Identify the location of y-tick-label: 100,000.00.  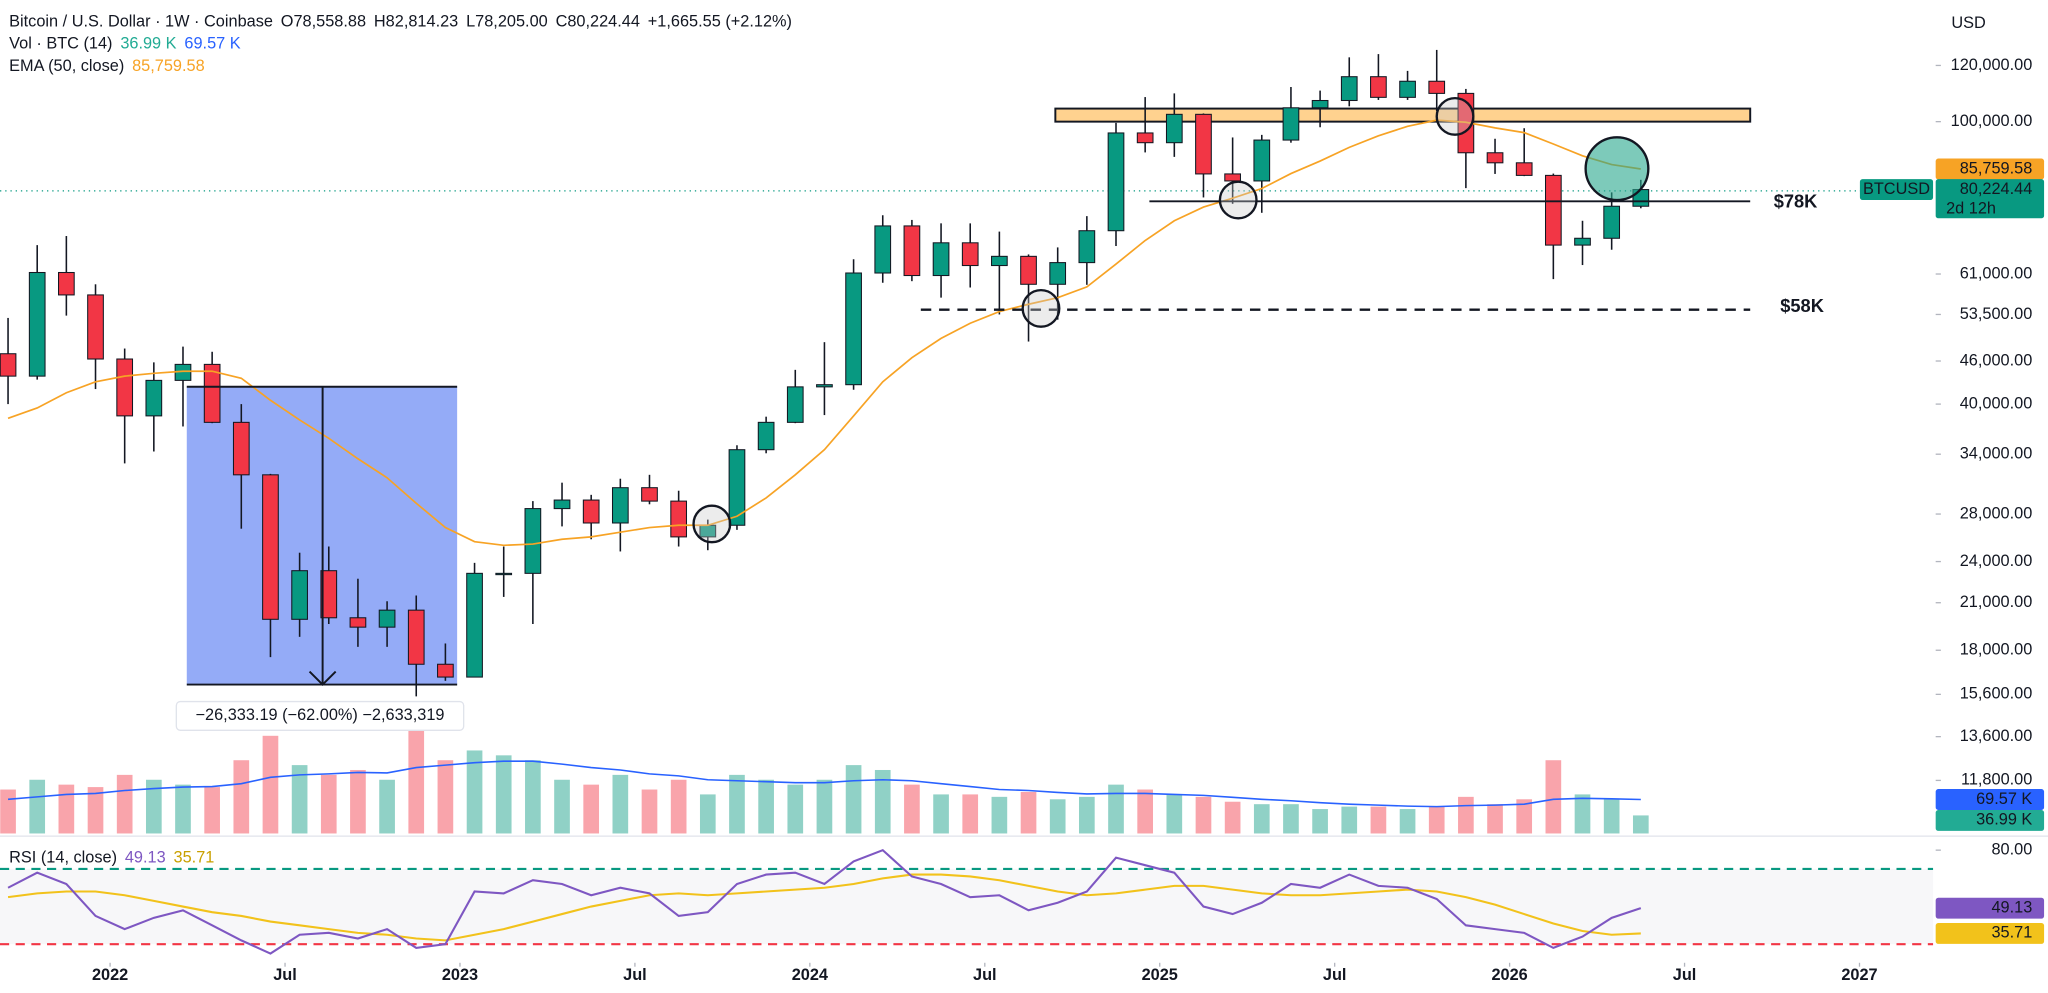
(1992, 121).